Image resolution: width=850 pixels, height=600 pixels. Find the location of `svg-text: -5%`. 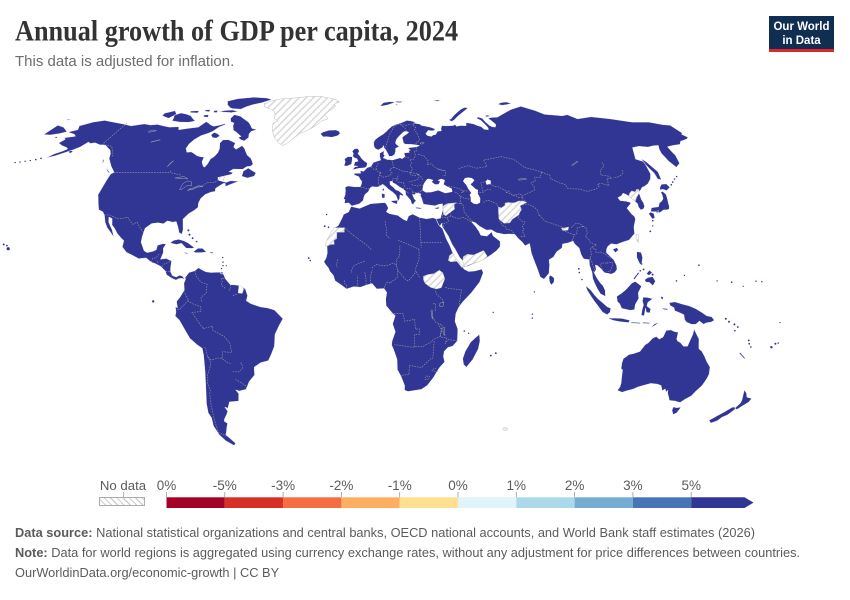

svg-text: -5% is located at coordinates (225, 485).